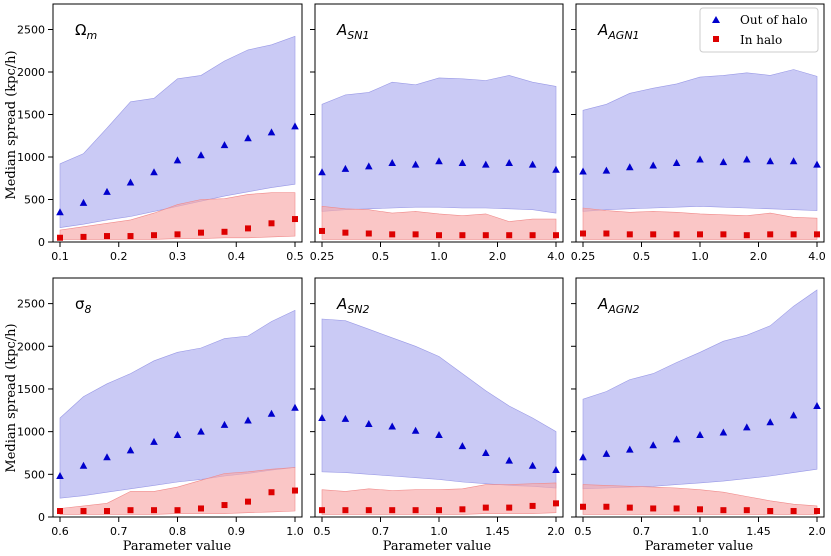 This screenshot has width=831, height=556. I want to click on y-axis-label-bottom: Median spread (kpc/h), so click(11, 397).